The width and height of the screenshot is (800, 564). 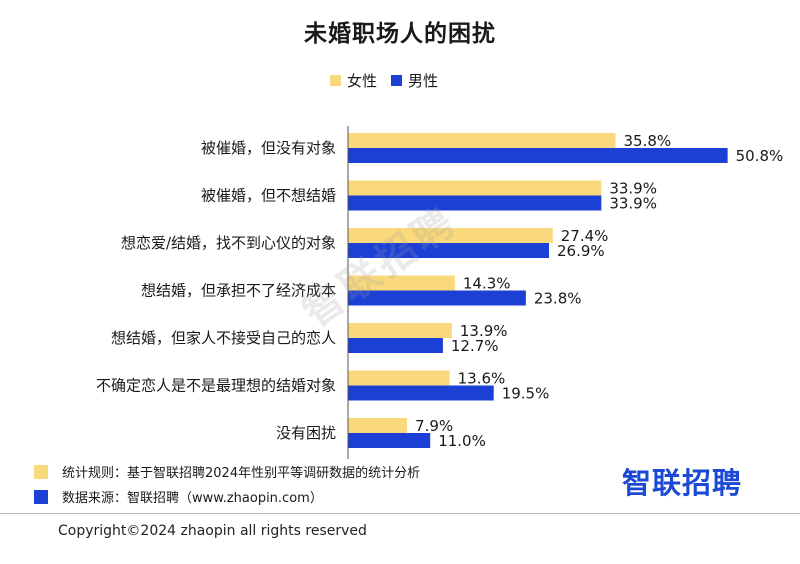 I want to click on footnote-source: 数据来源：智联招聘（www.zhaopin.com）, so click(x=178, y=496).